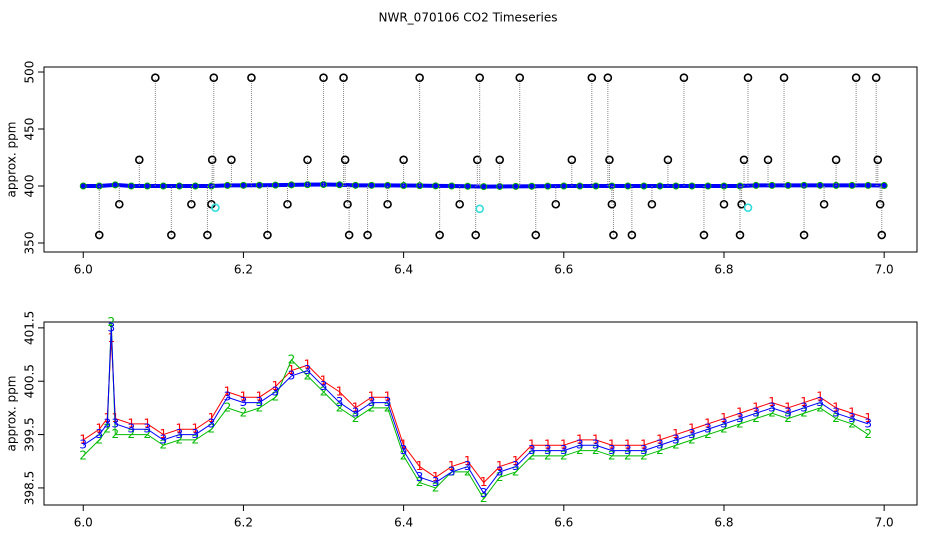  I want to click on y-tick-label: 398.5, so click(30, 488).